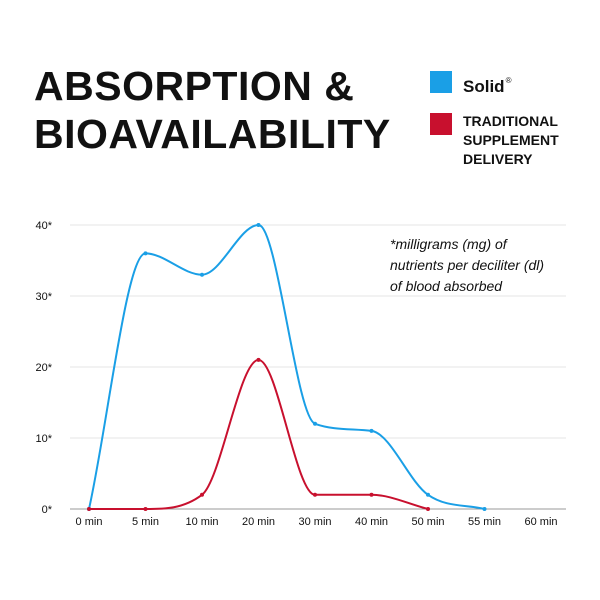  I want to click on legend-traditional-line-2: SUPPLEMENT, so click(511, 140).